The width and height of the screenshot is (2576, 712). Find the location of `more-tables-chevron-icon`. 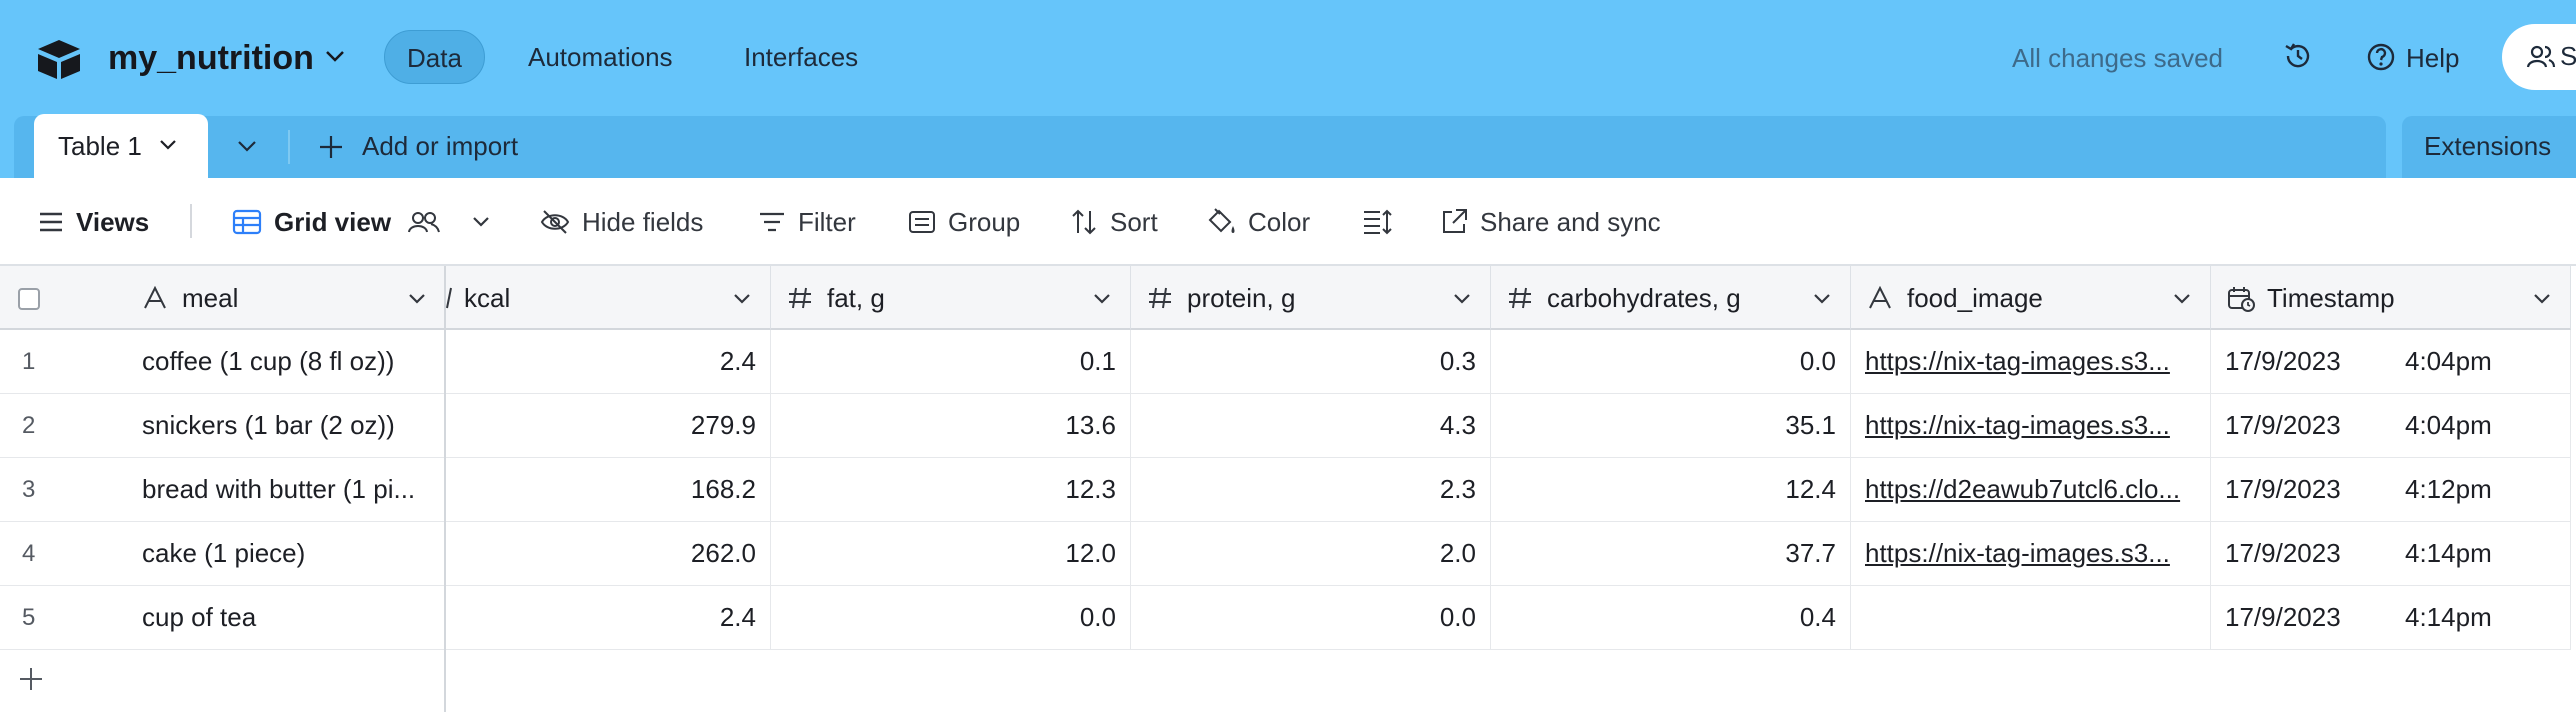

more-tables-chevron-icon is located at coordinates (247, 146).